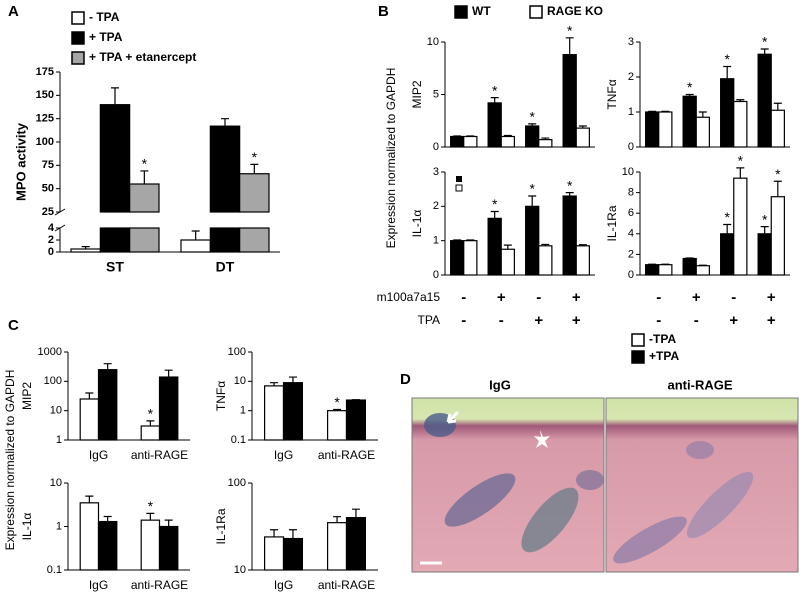 The image size is (800, 602). Describe the element at coordinates (429, 320) in the screenshot. I see `condition-label: TPA` at that location.